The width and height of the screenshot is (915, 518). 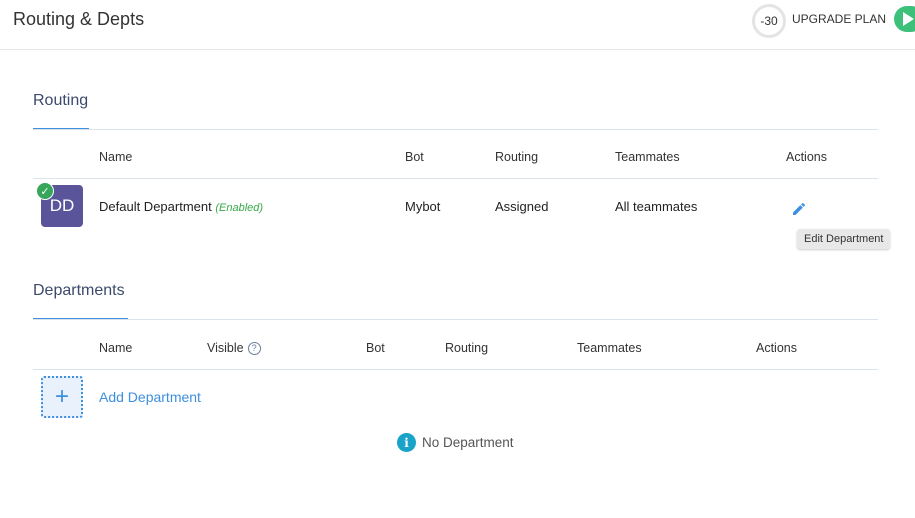 I want to click on status-badge: (Enabled), so click(x=239, y=208).